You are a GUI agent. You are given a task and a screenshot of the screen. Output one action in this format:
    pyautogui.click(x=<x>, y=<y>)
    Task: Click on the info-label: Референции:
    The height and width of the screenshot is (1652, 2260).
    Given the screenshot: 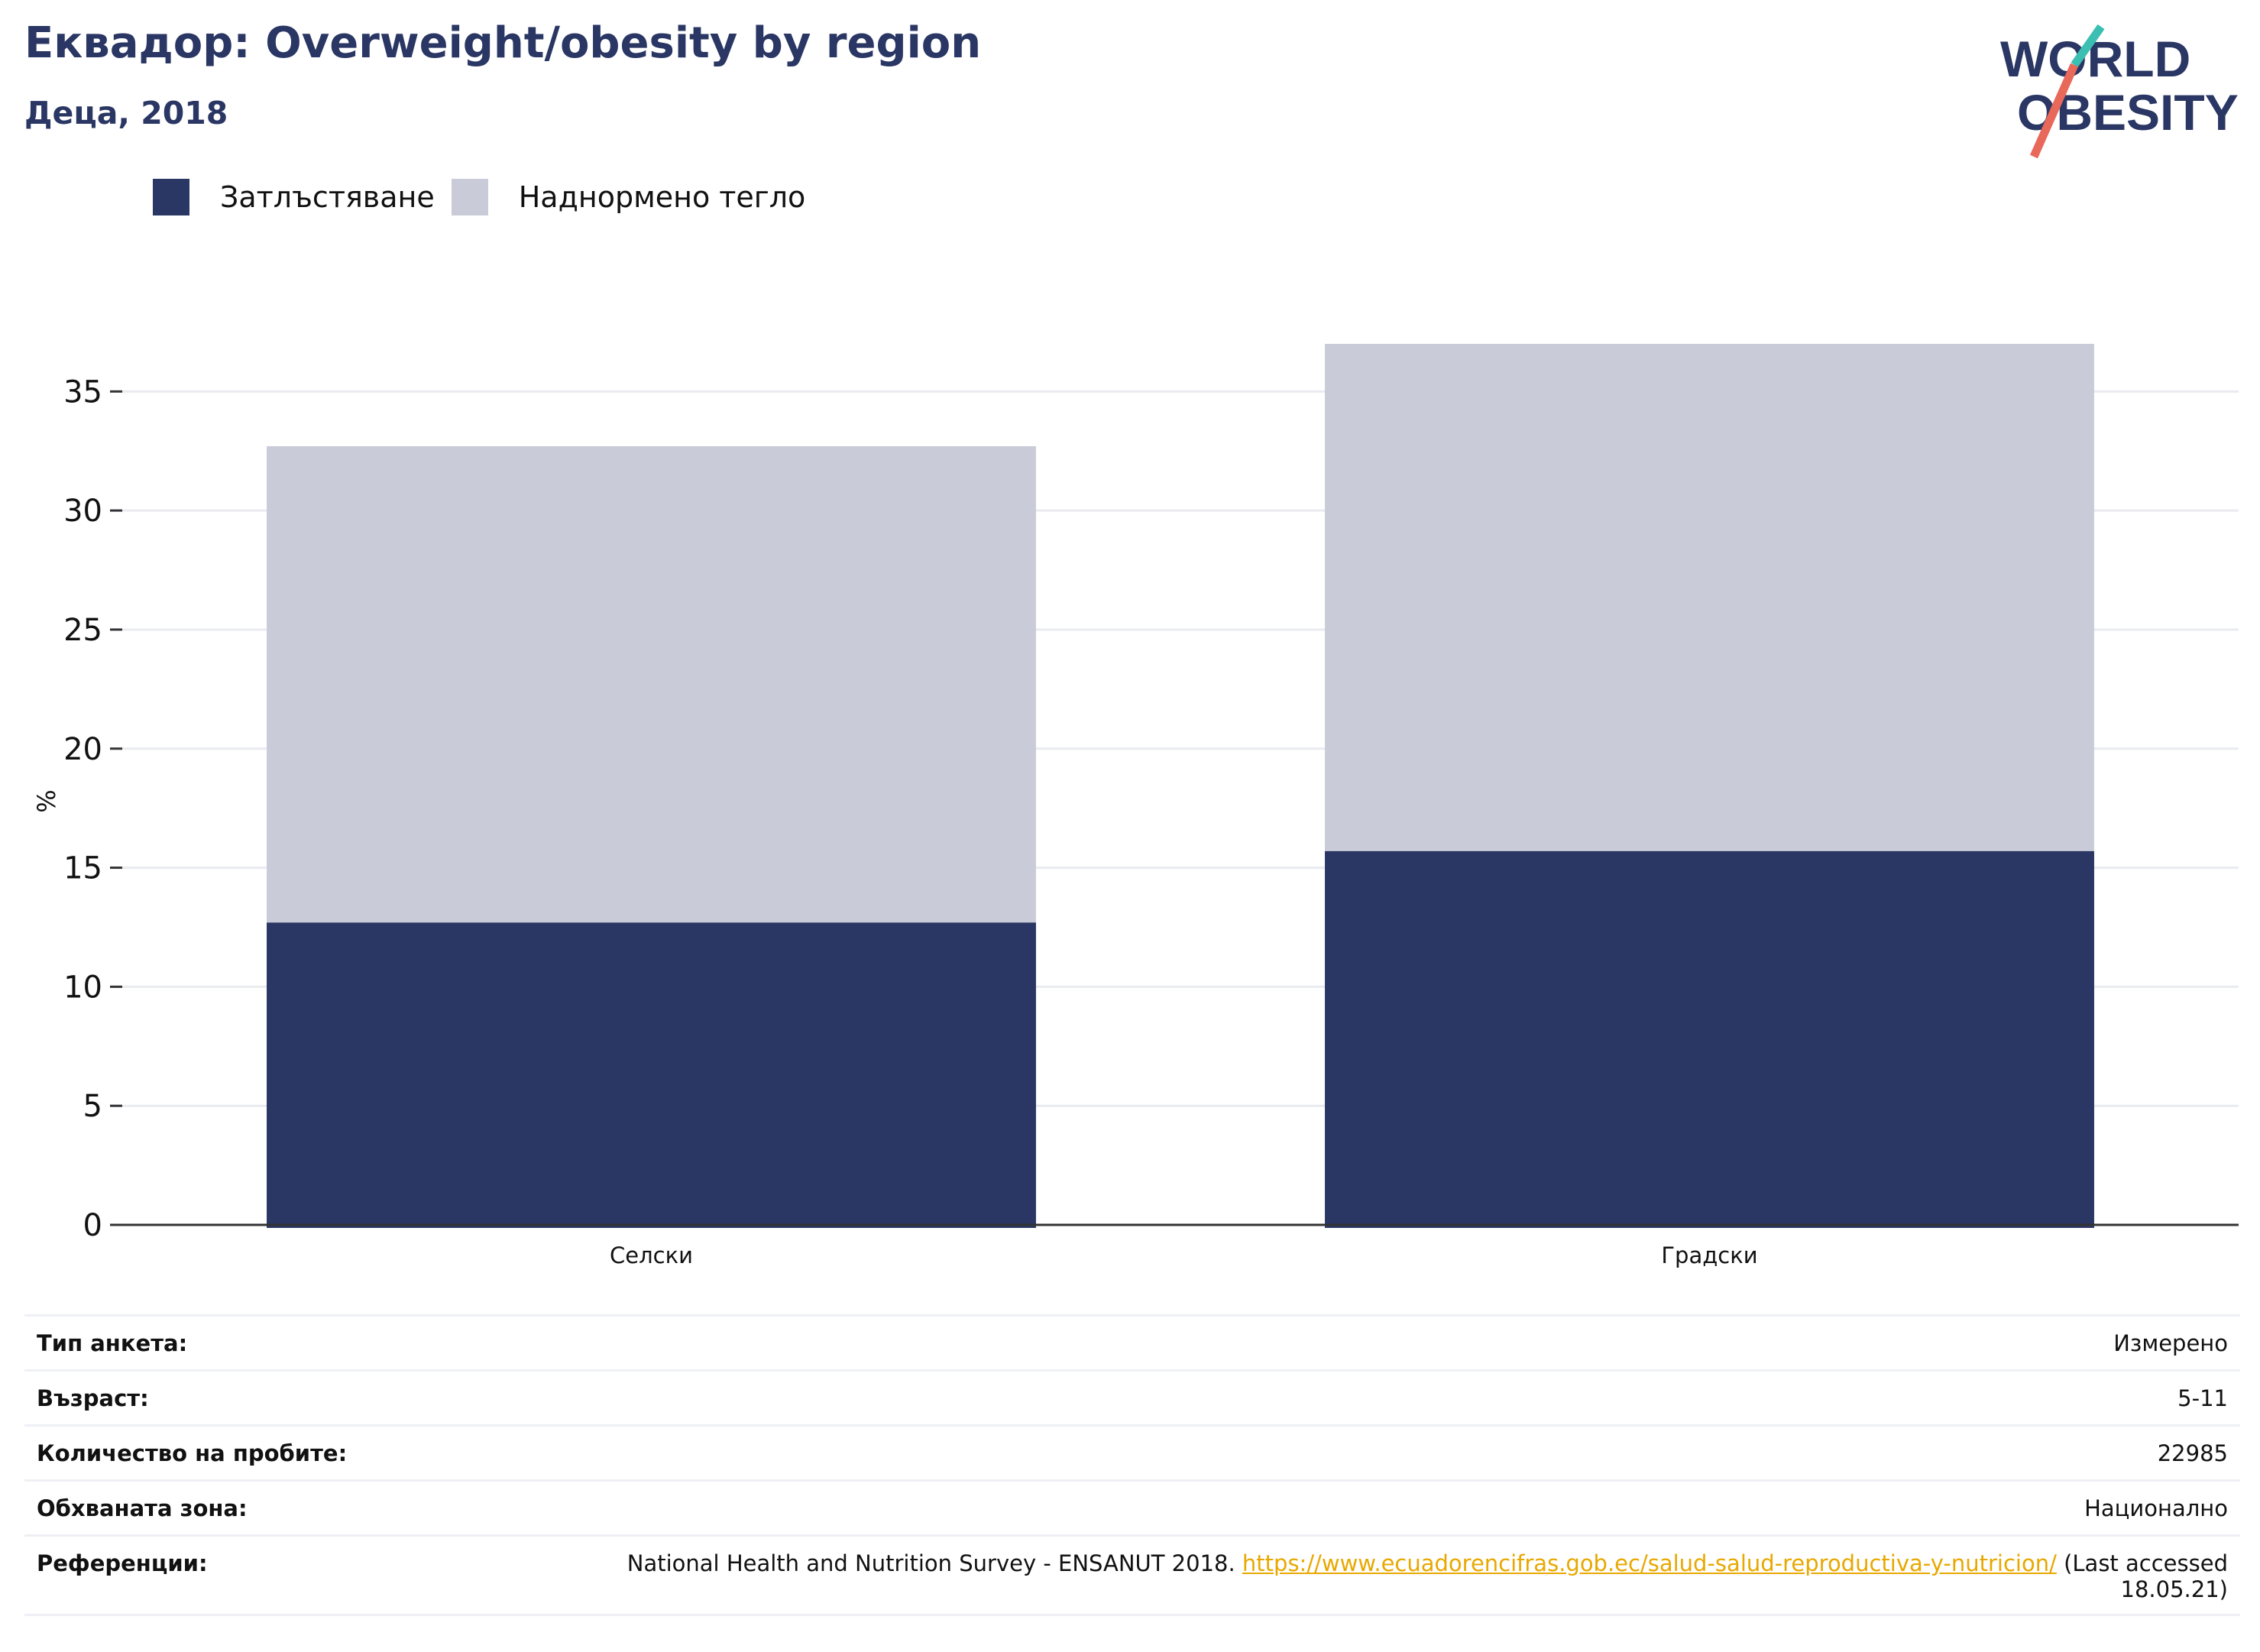 What is the action you would take?
    pyautogui.click(x=123, y=1563)
    